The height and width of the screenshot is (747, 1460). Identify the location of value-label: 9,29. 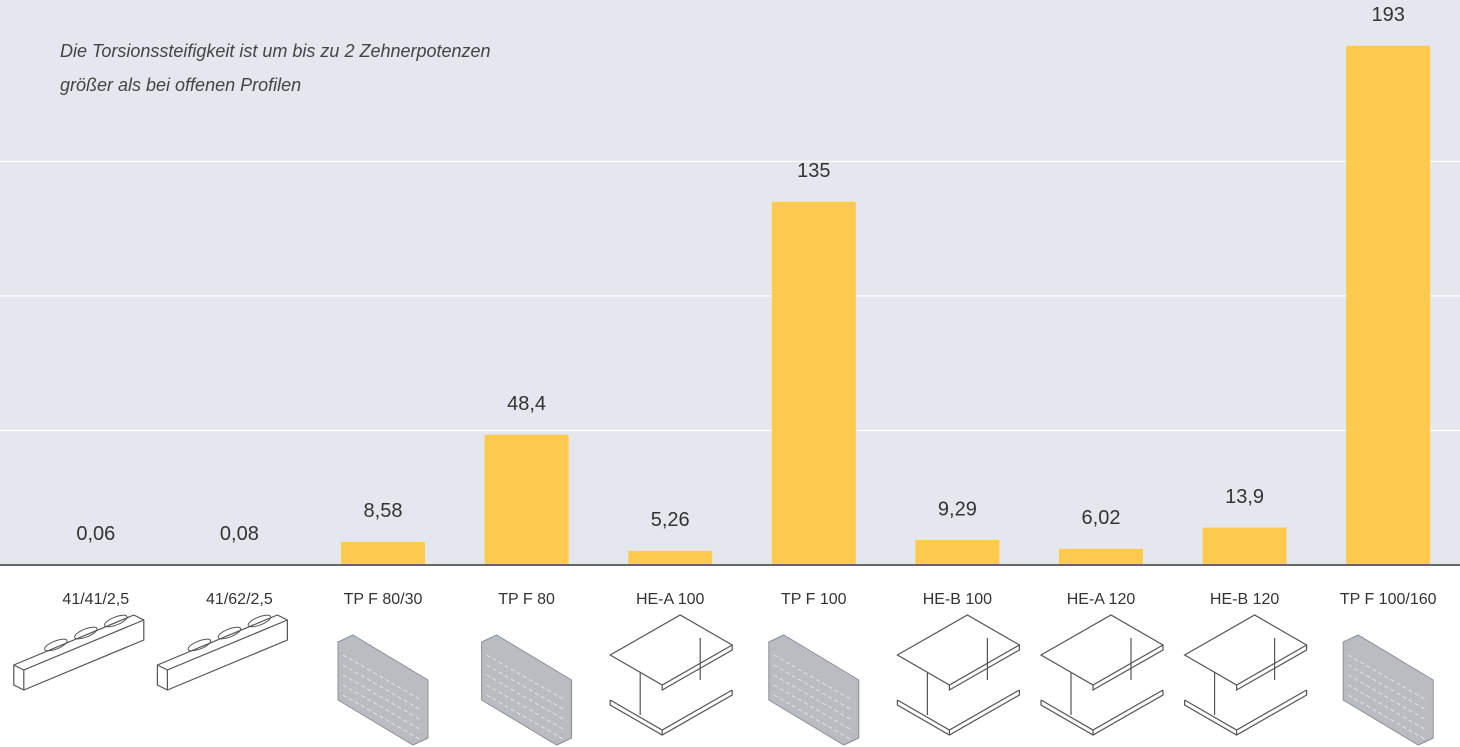
(957, 509).